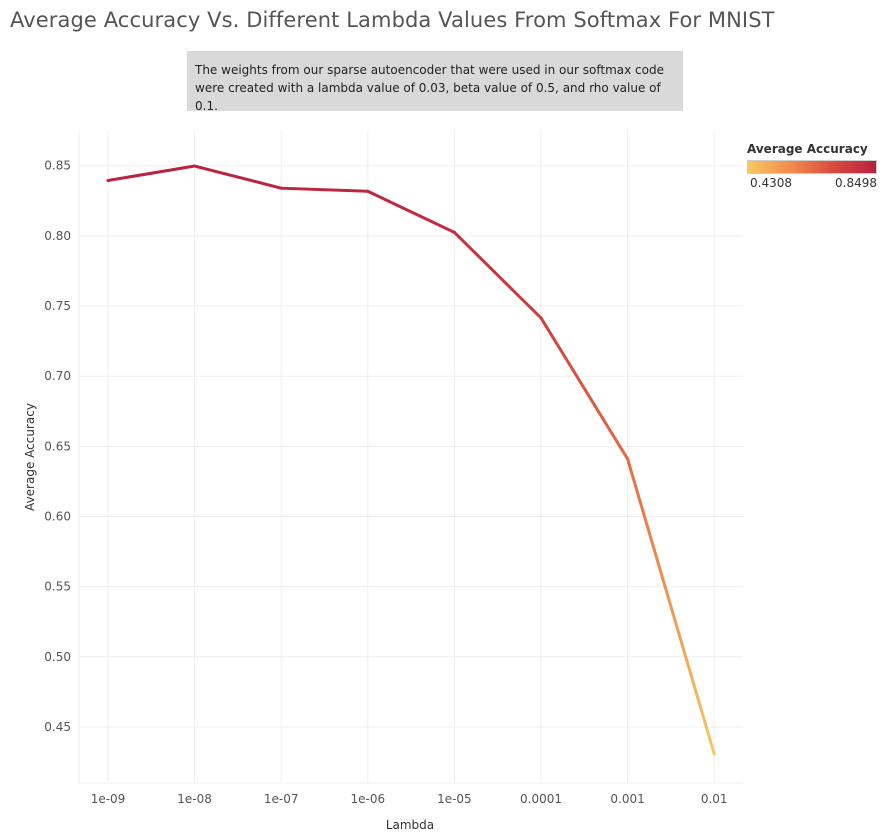 The height and width of the screenshot is (839, 887). What do you see at coordinates (108, 799) in the screenshot?
I see `x-tick-label: 1e-09` at bounding box center [108, 799].